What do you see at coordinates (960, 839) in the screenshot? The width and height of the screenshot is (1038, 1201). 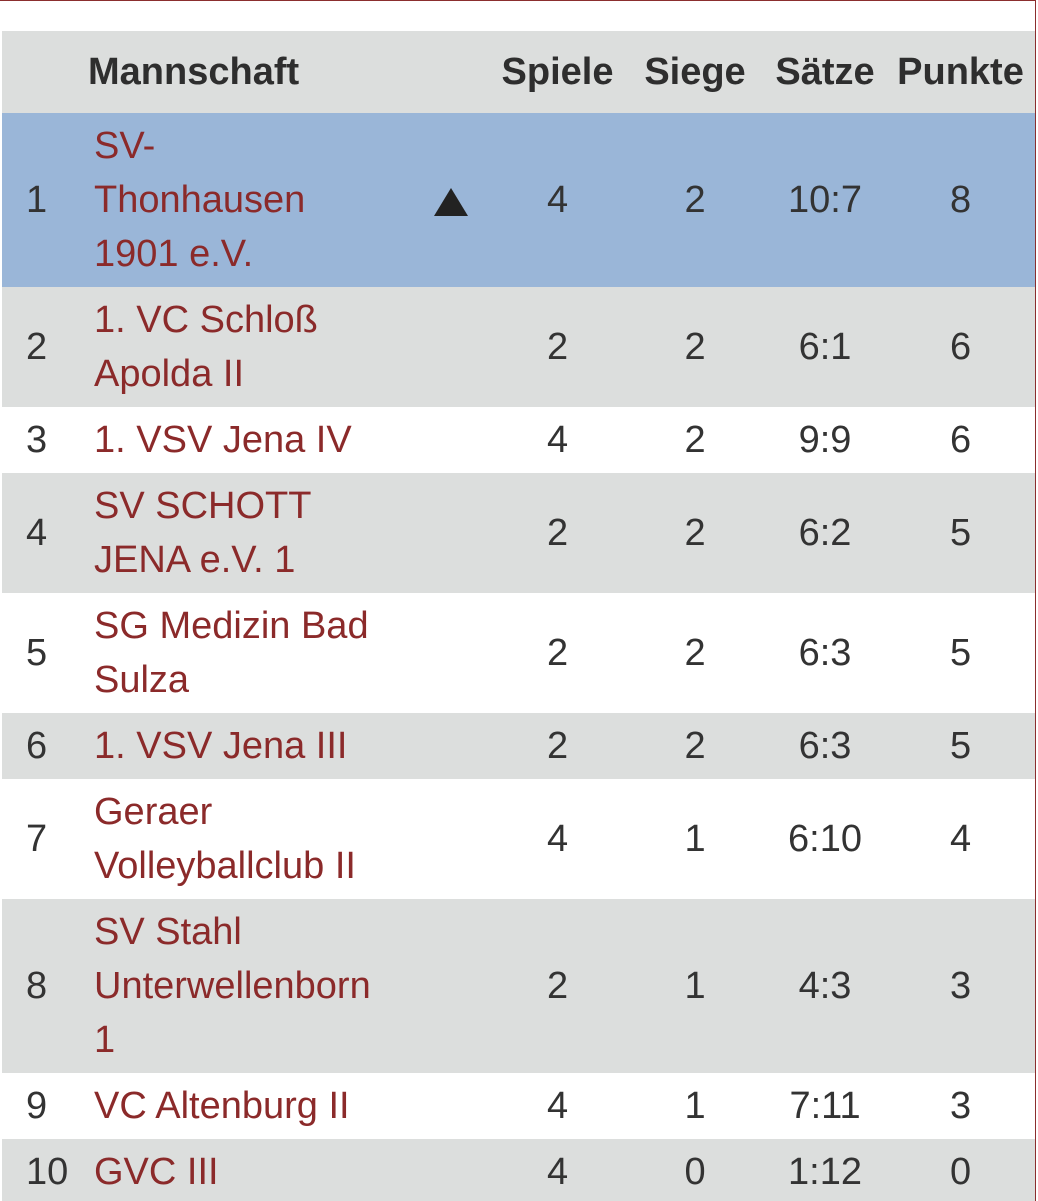 I see `punkte-cell: 4` at bounding box center [960, 839].